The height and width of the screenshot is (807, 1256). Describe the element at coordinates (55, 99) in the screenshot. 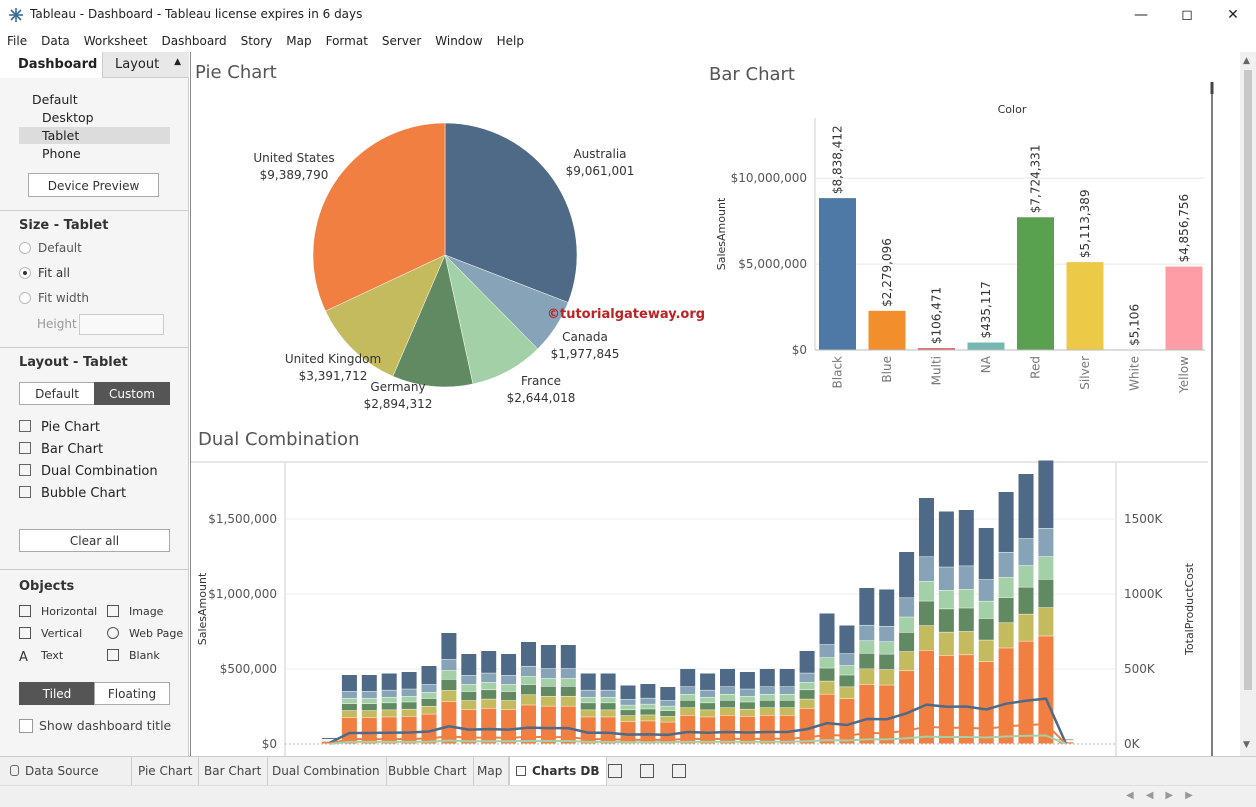

I see `device-default: Default` at that location.